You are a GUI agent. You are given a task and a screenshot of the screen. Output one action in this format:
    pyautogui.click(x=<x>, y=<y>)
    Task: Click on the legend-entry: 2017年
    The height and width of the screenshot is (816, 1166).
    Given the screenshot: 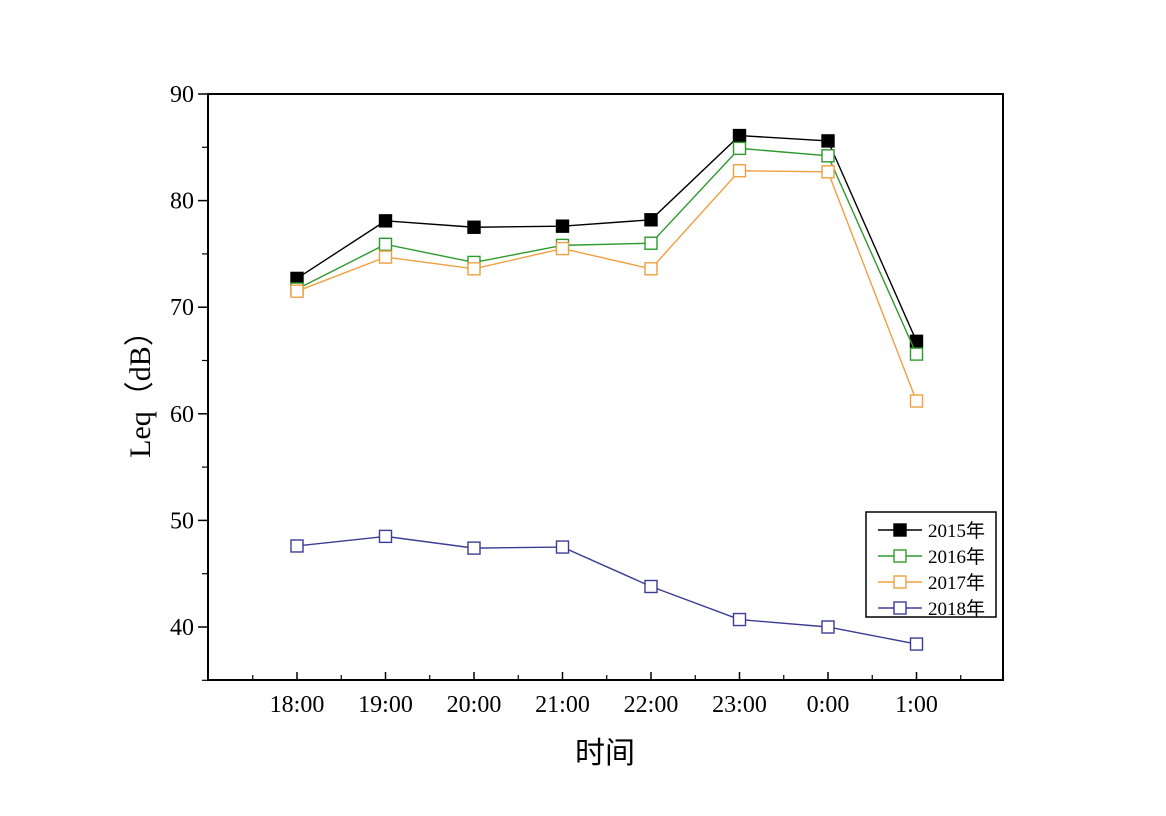 What is the action you would take?
    pyautogui.click(x=931, y=583)
    